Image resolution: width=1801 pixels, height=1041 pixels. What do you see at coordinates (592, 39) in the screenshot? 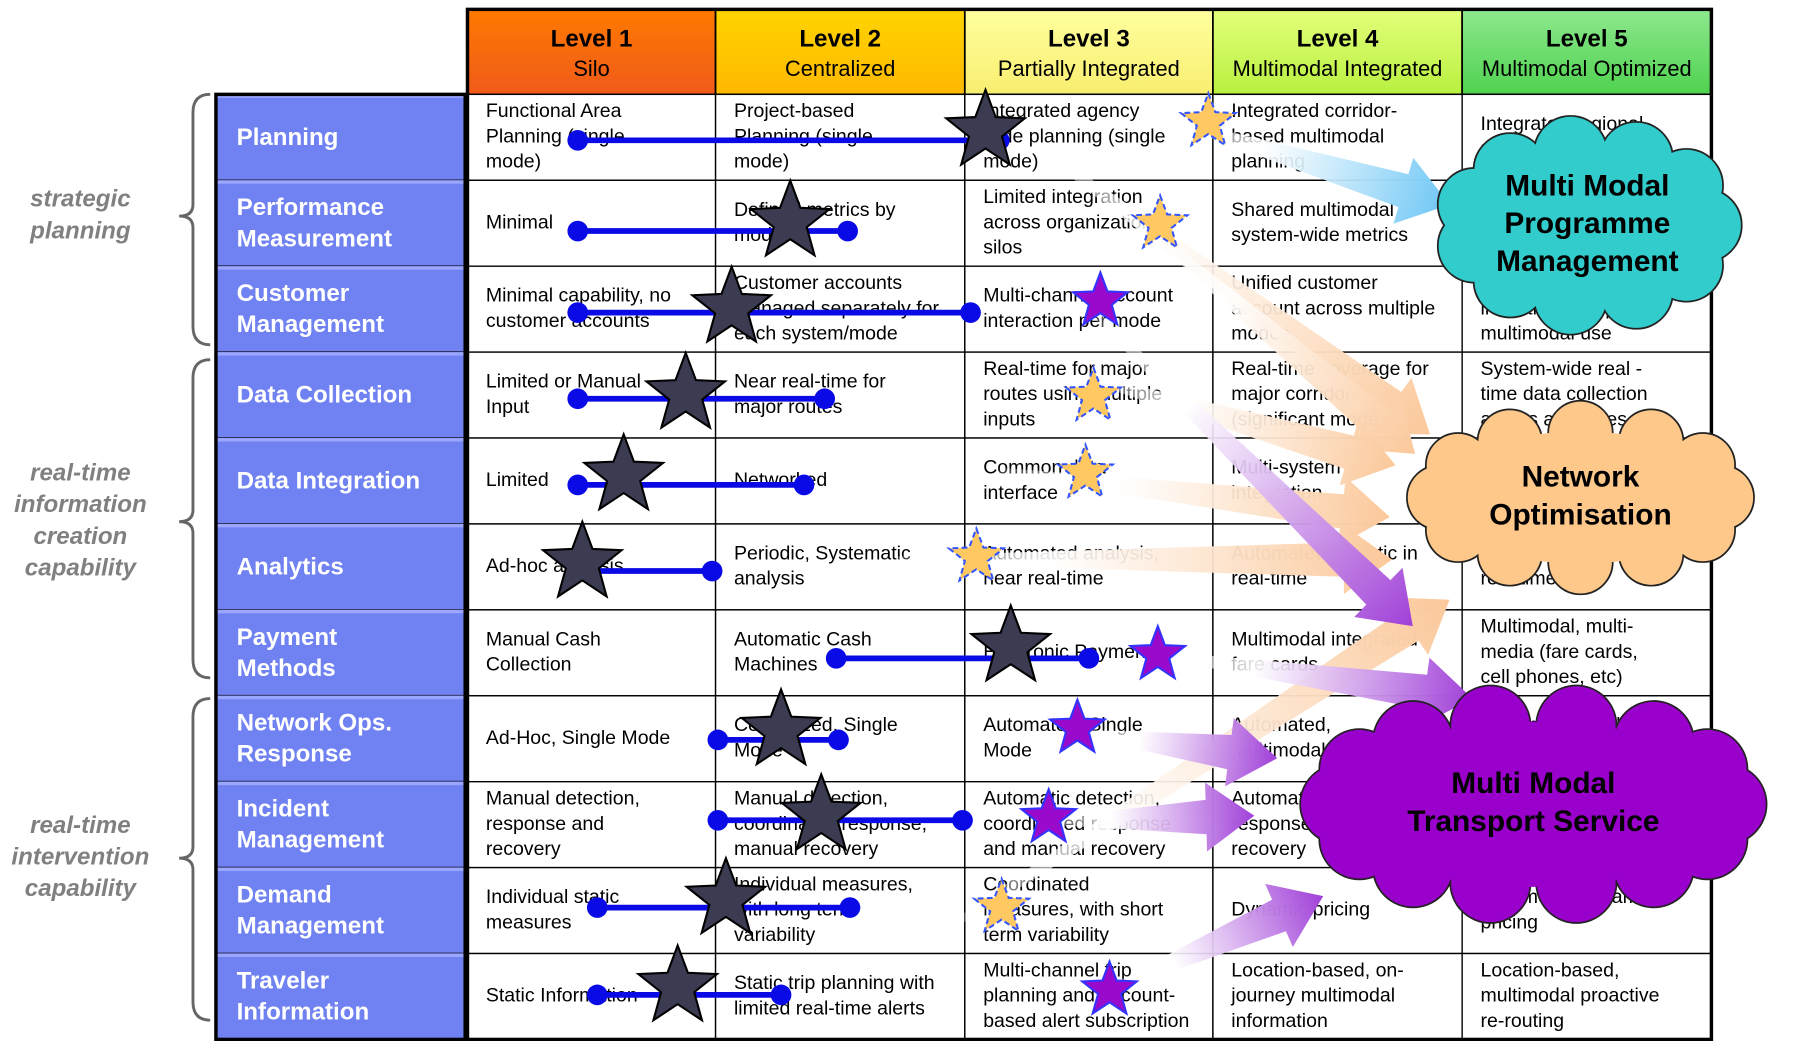
I see `level-title: Level 1` at bounding box center [592, 39].